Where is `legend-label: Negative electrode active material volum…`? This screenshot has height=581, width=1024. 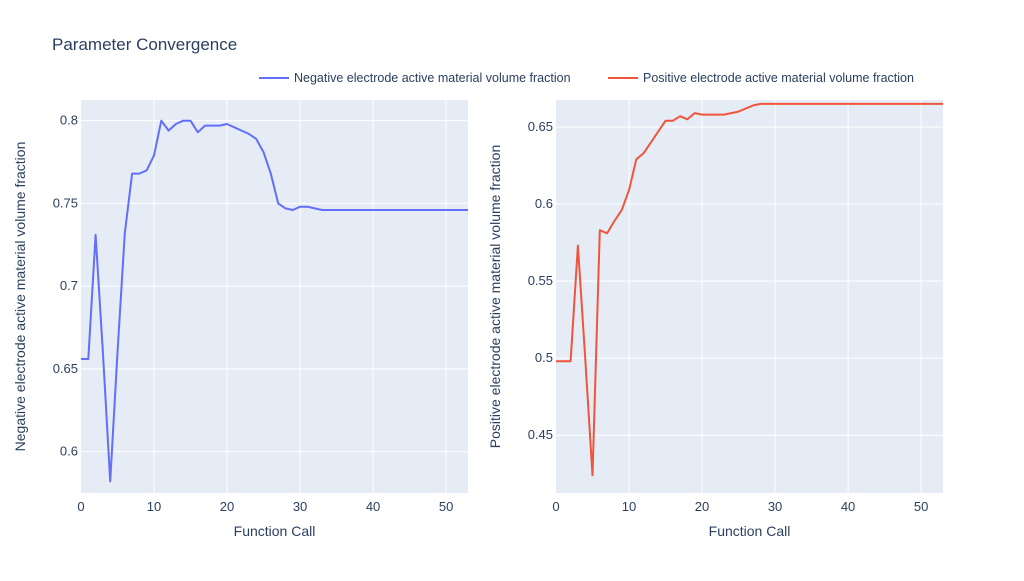 legend-label: Negative electrode active material volum… is located at coordinates (432, 78).